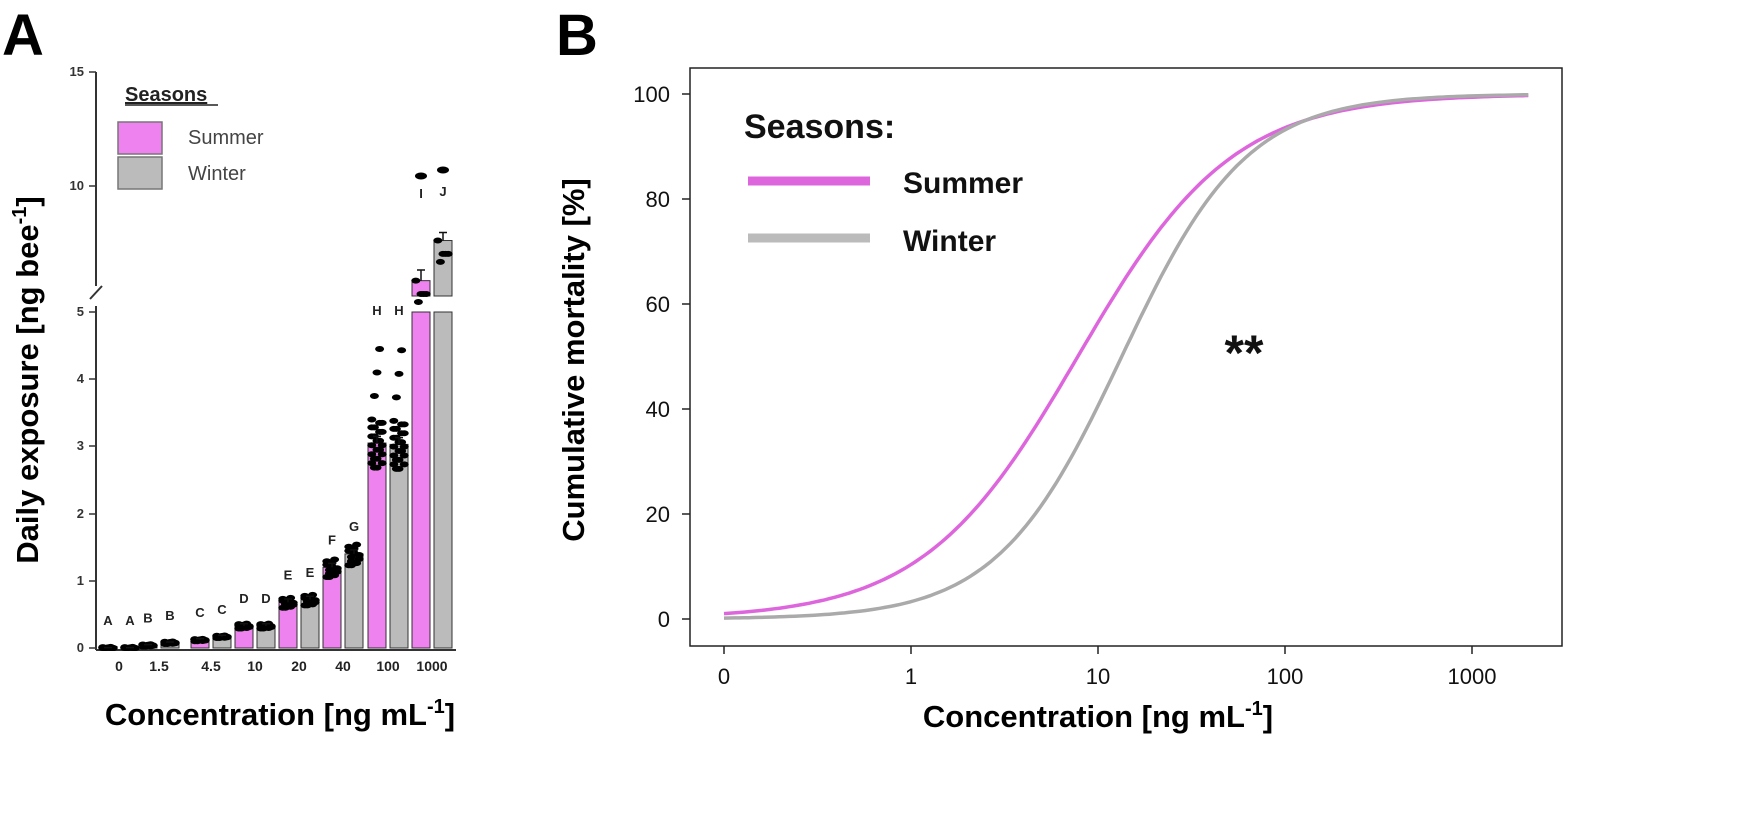 The width and height of the screenshot is (1750, 825). What do you see at coordinates (77, 71) in the screenshot?
I see `a-y-tick-label: 15` at bounding box center [77, 71].